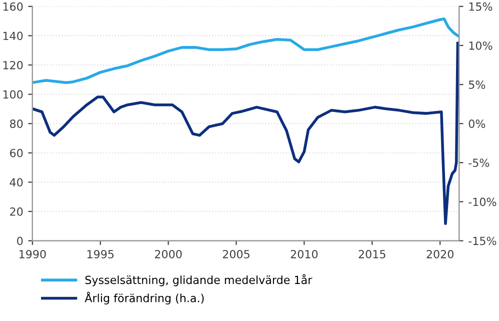  Describe the element at coordinates (236, 254) in the screenshot. I see `x-tick-label: 2005` at that location.